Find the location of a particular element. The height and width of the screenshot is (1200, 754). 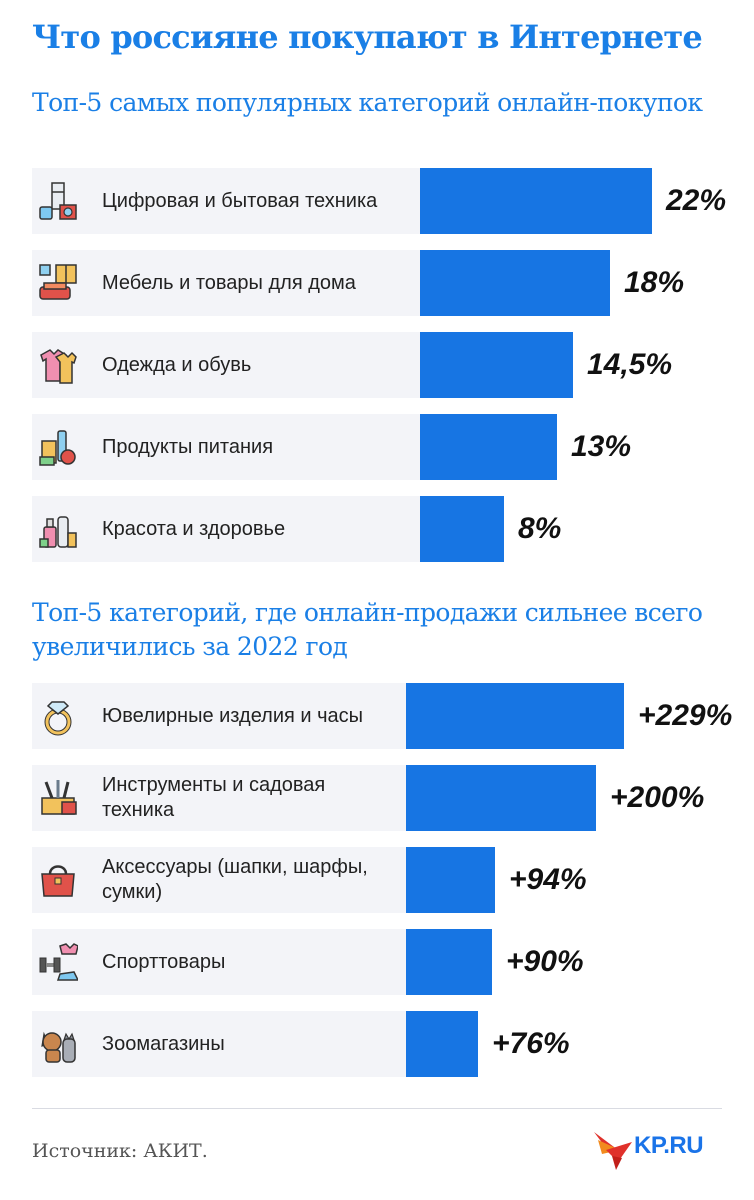

value-label: 8% is located at coordinates (540, 528).